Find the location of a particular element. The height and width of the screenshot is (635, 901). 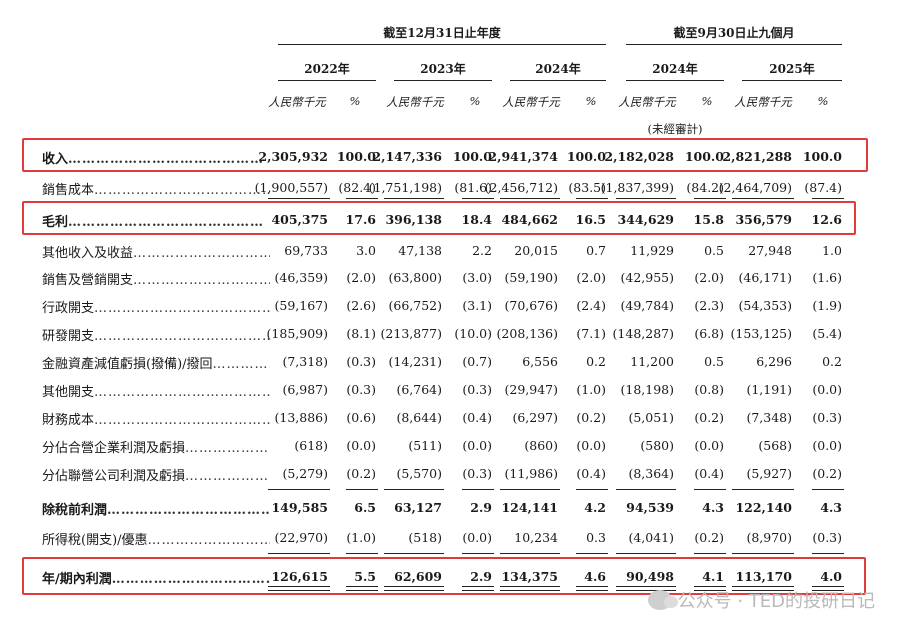

cell-percent: 100.0 is located at coordinates (822, 156).